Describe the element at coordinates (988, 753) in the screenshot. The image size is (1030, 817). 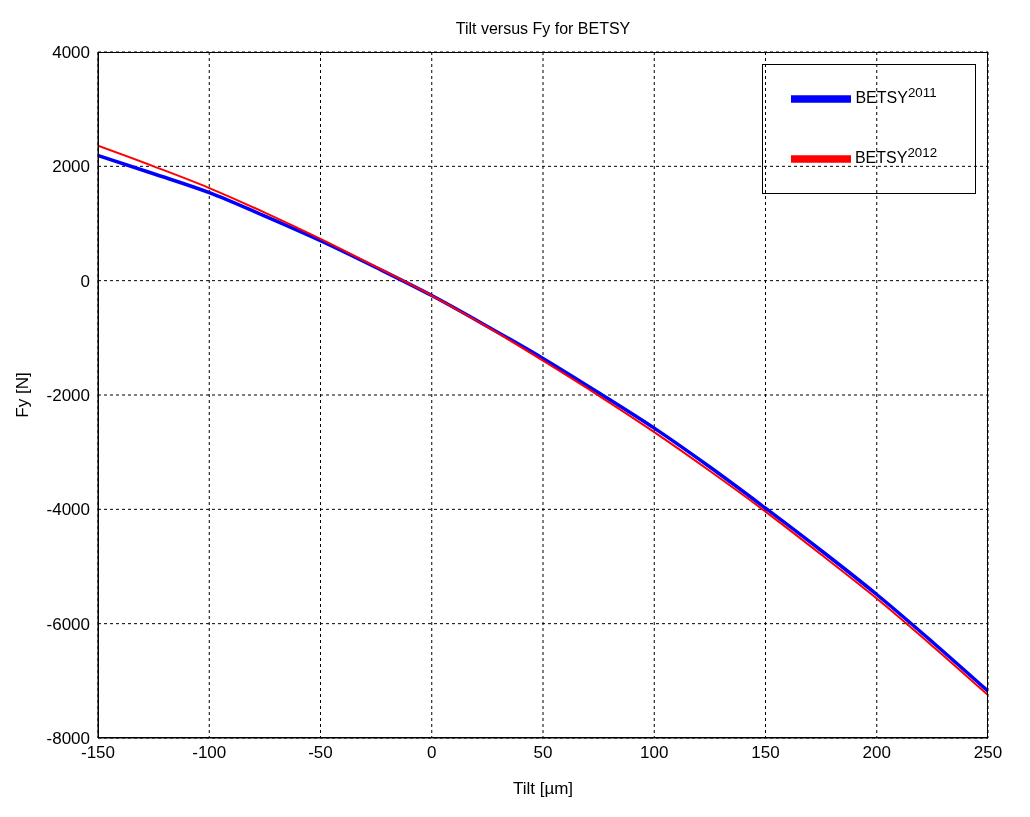
I see `x-tick-label: 250` at that location.